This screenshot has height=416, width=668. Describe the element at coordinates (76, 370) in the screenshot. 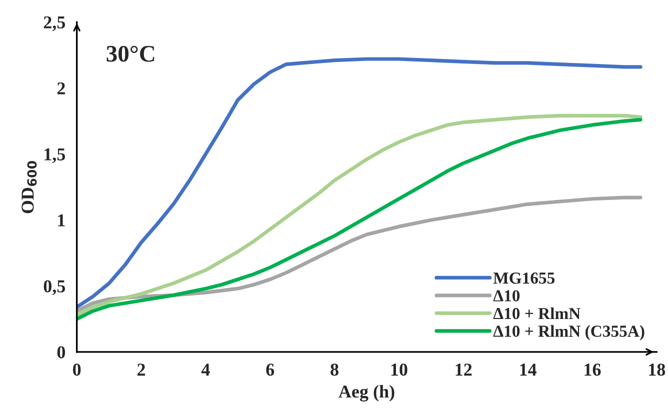

I see `x-tick-label: 0` at that location.